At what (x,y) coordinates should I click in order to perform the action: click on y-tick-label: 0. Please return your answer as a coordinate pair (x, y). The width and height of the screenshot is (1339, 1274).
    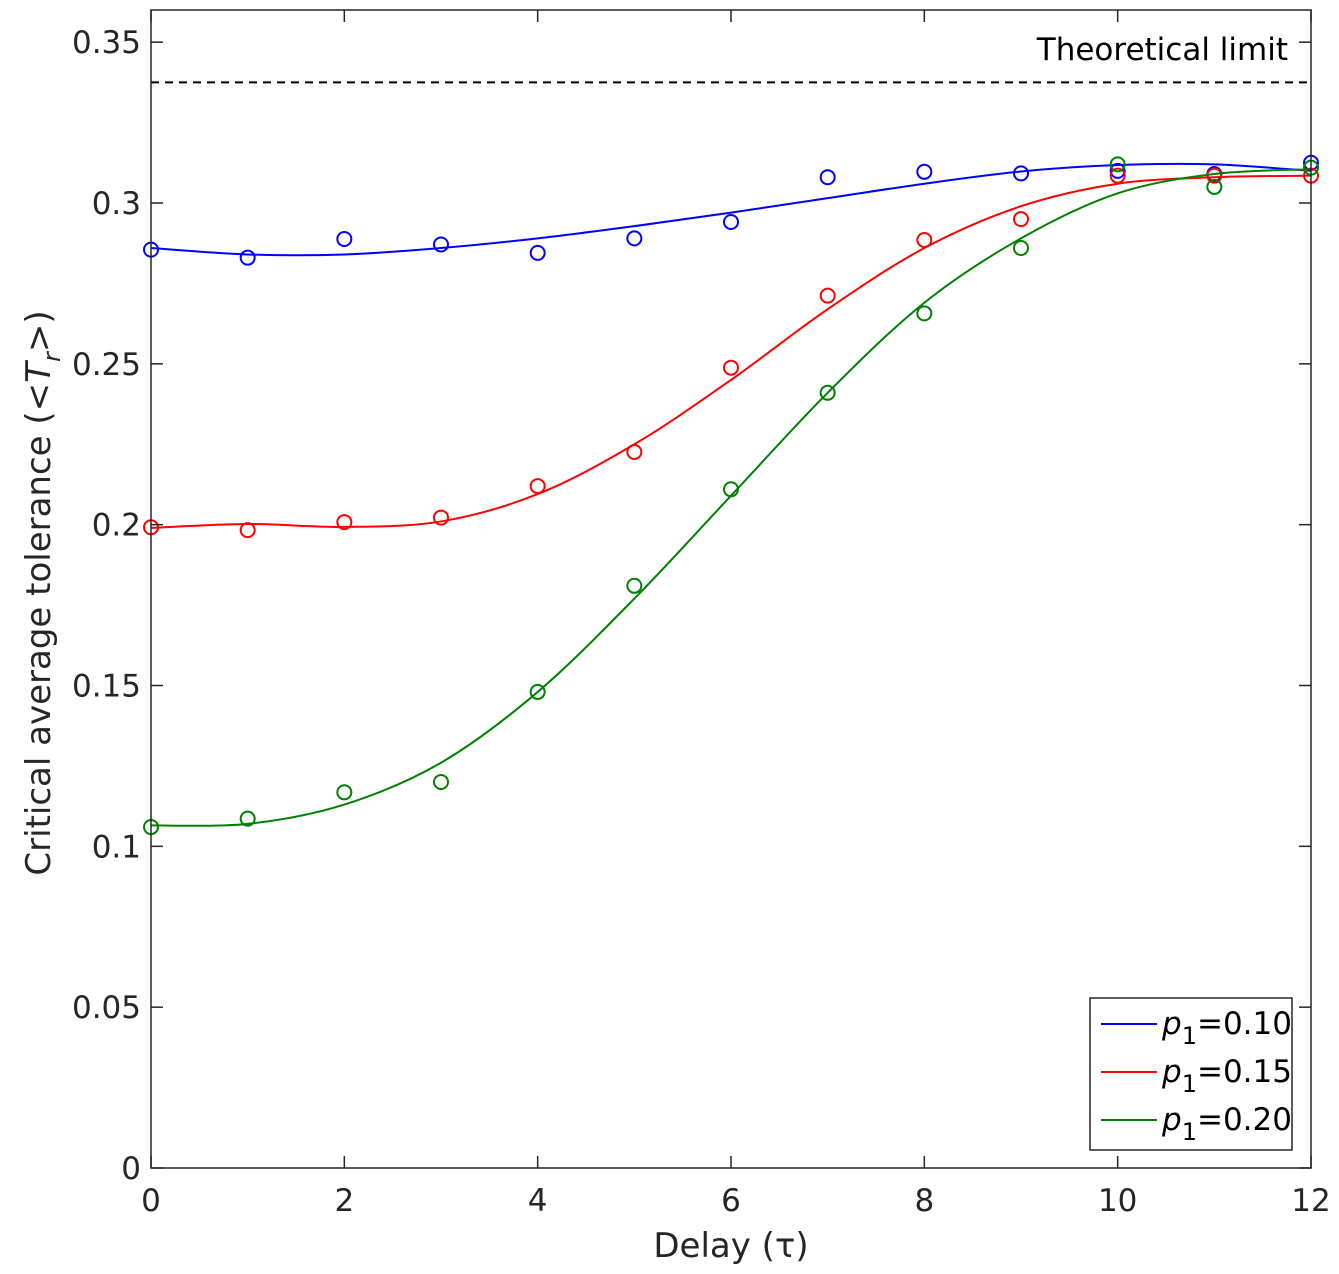
    Looking at the image, I should click on (131, 1169).